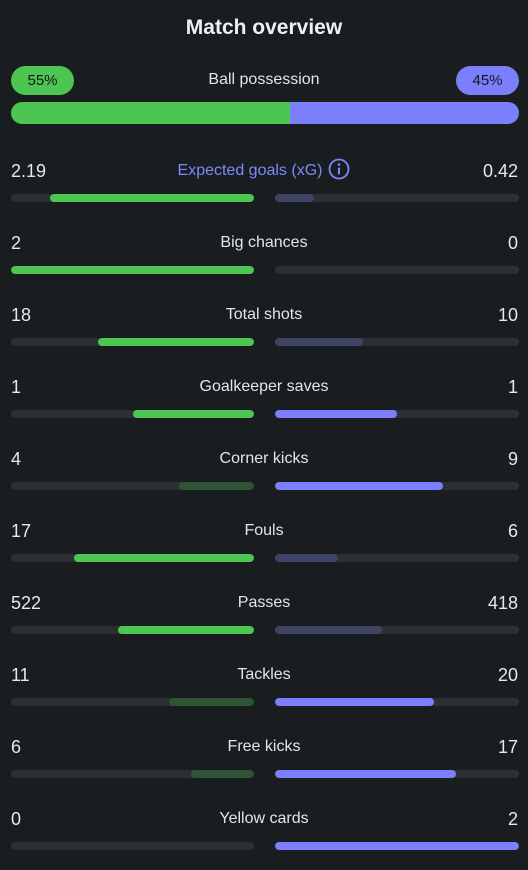  What do you see at coordinates (500, 171) in the screenshot?
I see `away-value: 0.42` at bounding box center [500, 171].